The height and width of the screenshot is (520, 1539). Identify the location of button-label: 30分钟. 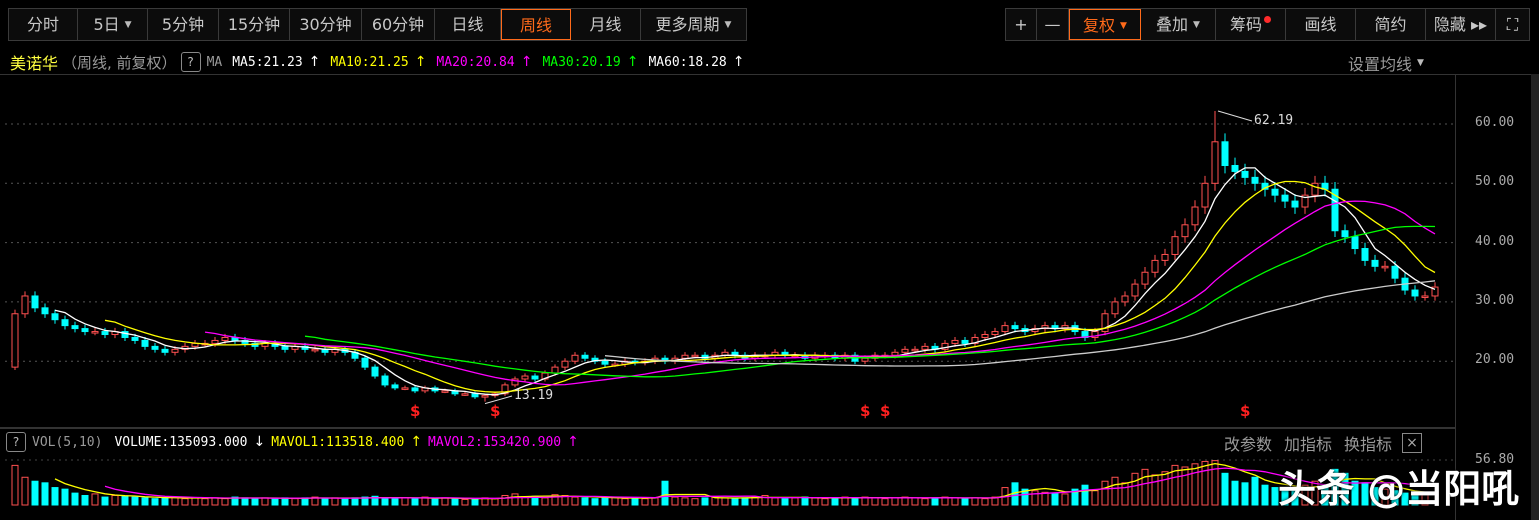
(325, 24).